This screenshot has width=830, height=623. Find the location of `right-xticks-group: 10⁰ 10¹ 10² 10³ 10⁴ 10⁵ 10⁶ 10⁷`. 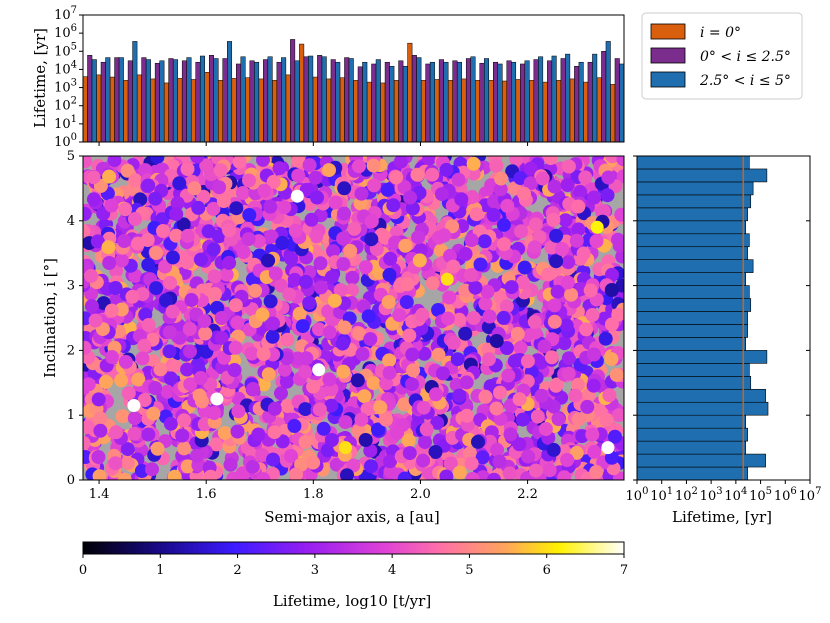

right-xticks-group: 10⁰ 10¹ 10² 10³ 10⁴ 10⁵ 10⁶ 10⁷ is located at coordinates (723, 329).